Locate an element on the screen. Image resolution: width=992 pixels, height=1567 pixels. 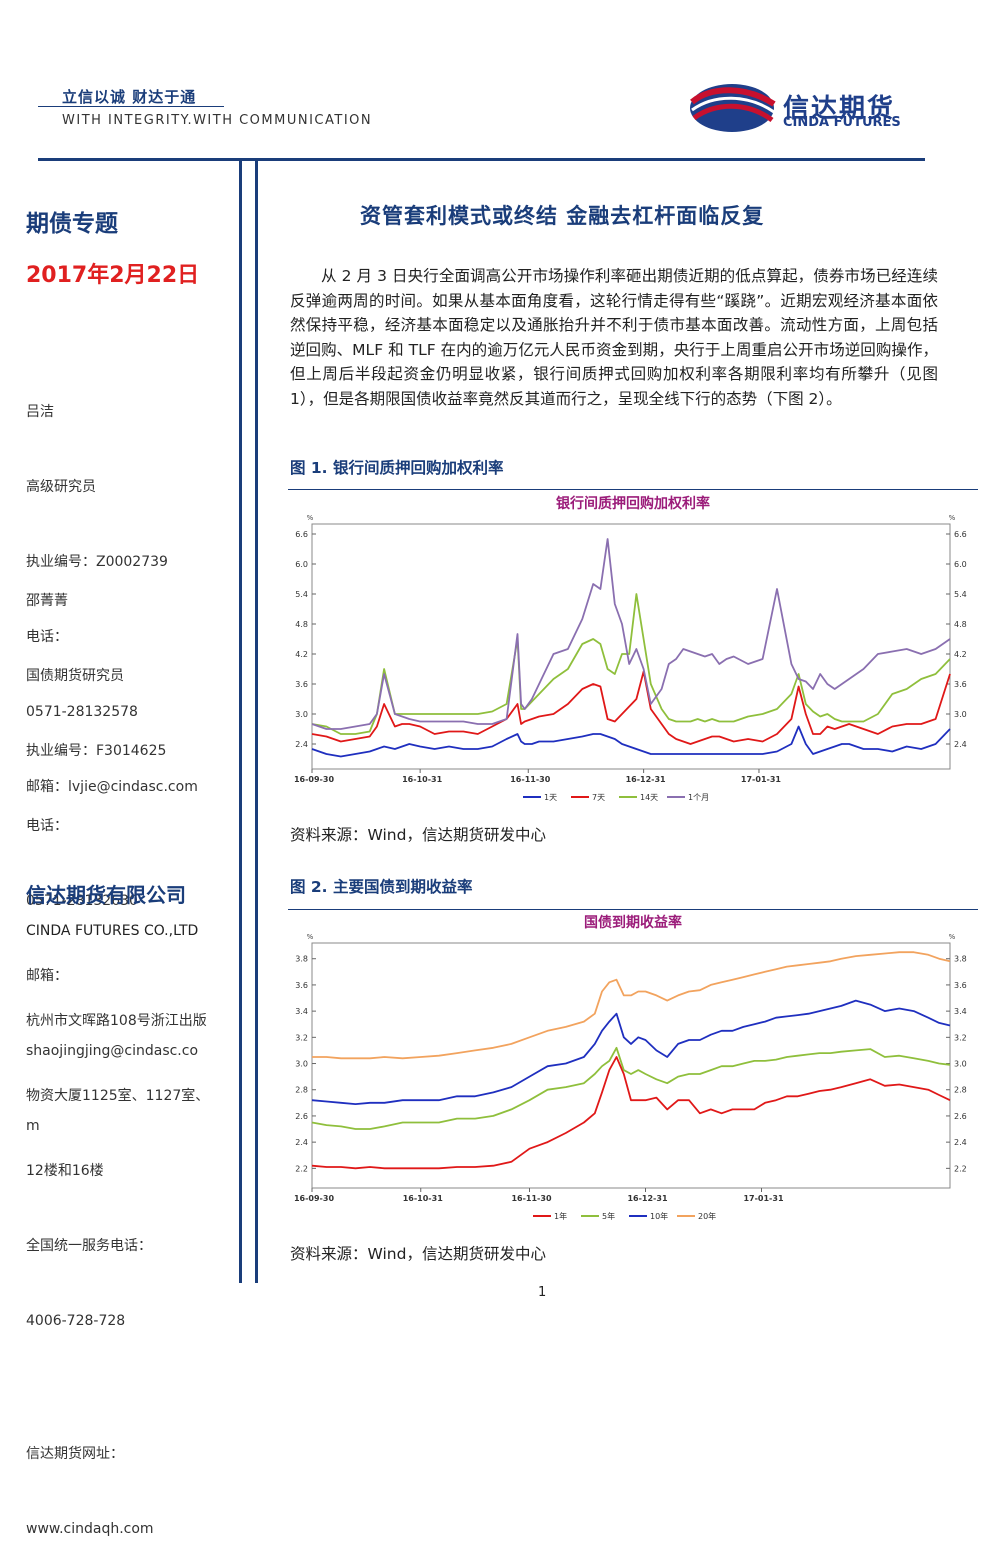
legend-label-4: 1个月 is located at coordinates (698, 797).